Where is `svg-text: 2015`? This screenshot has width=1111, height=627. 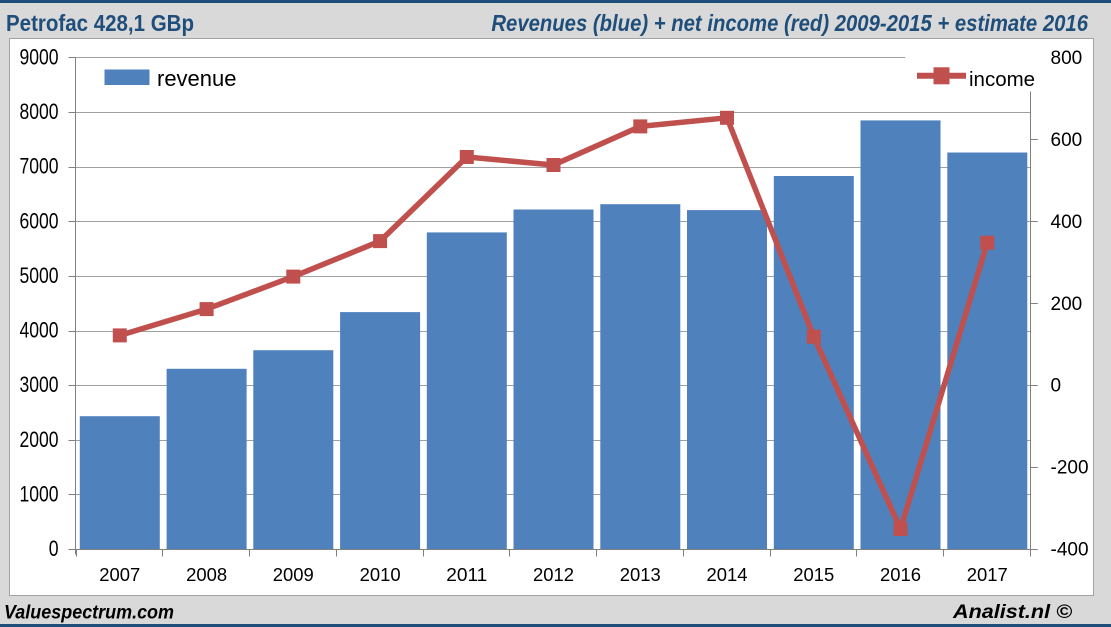 svg-text: 2015 is located at coordinates (813, 575).